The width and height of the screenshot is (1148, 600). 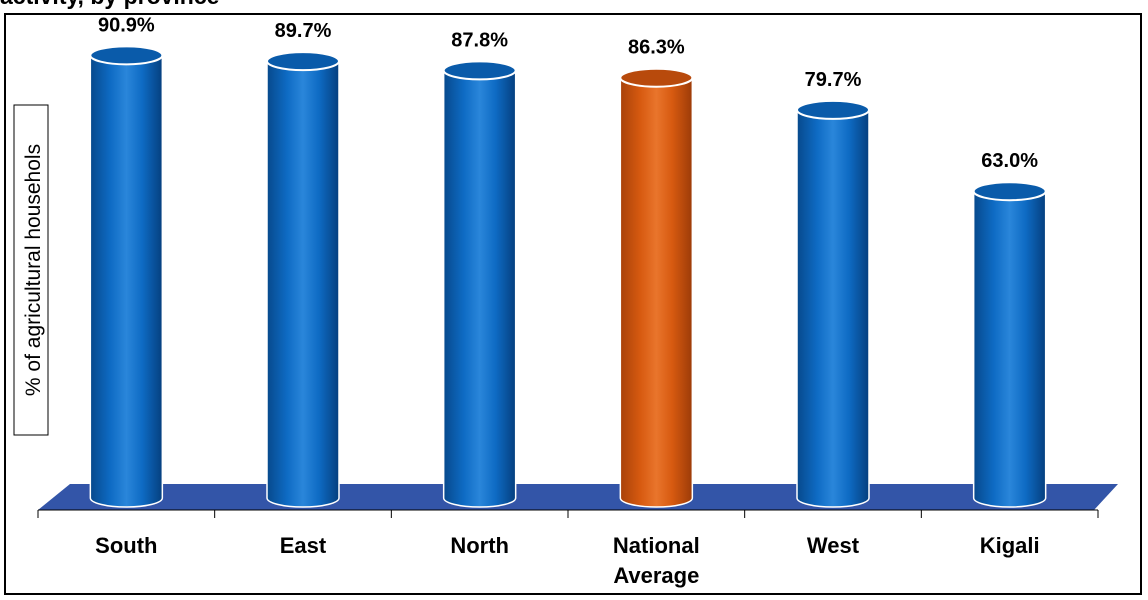 What do you see at coordinates (567, 560) in the screenshot?
I see `category-labels-group: South East North National Average West Kigali` at bounding box center [567, 560].